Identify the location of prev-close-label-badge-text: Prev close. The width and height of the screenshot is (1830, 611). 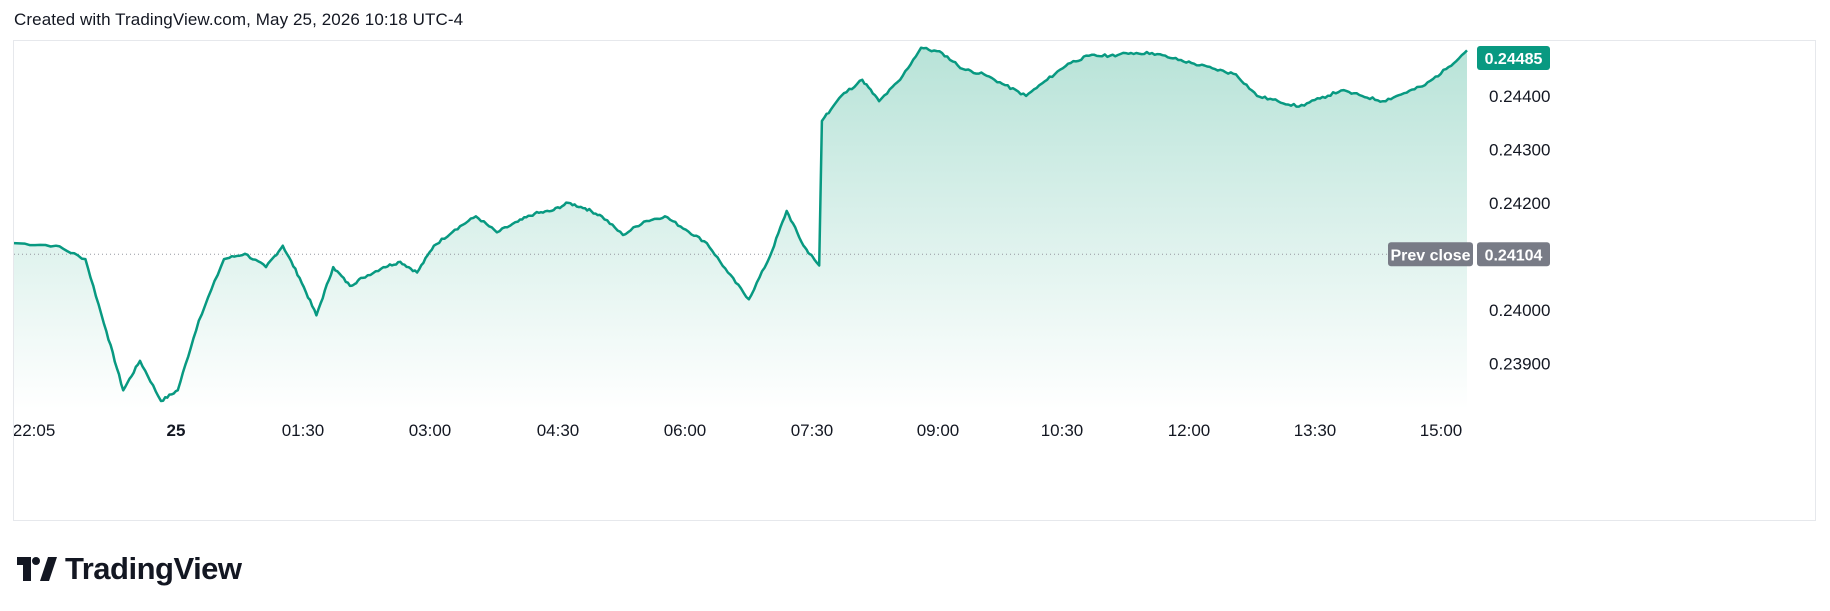
(1430, 255).